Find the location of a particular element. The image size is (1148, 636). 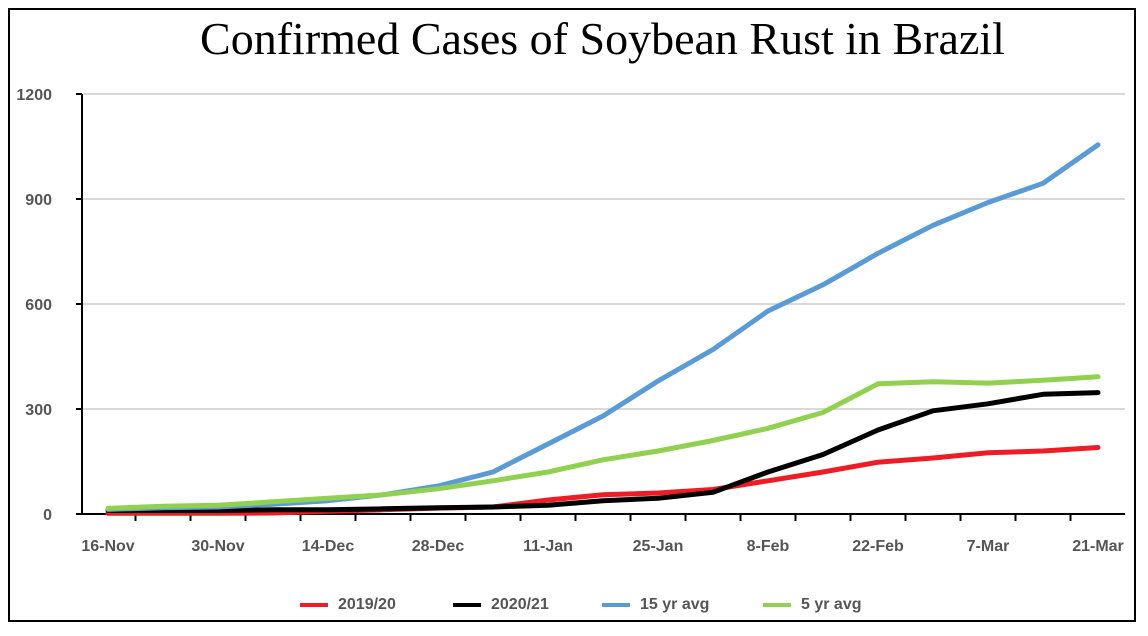

legend-label: 2019/20 is located at coordinates (367, 604).